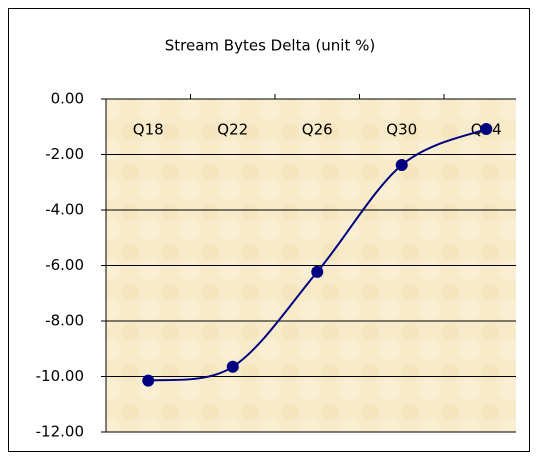 This screenshot has height=464, width=538. What do you see at coordinates (67, 99) in the screenshot?
I see `y-tick-label: 0.00` at bounding box center [67, 99].